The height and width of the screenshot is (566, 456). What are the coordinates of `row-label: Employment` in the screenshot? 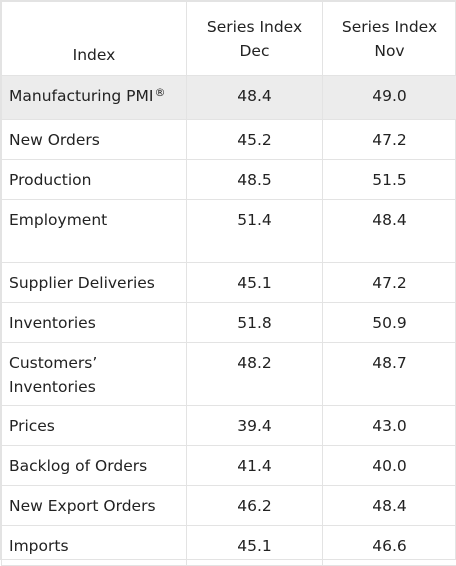 It's located at (94, 231).